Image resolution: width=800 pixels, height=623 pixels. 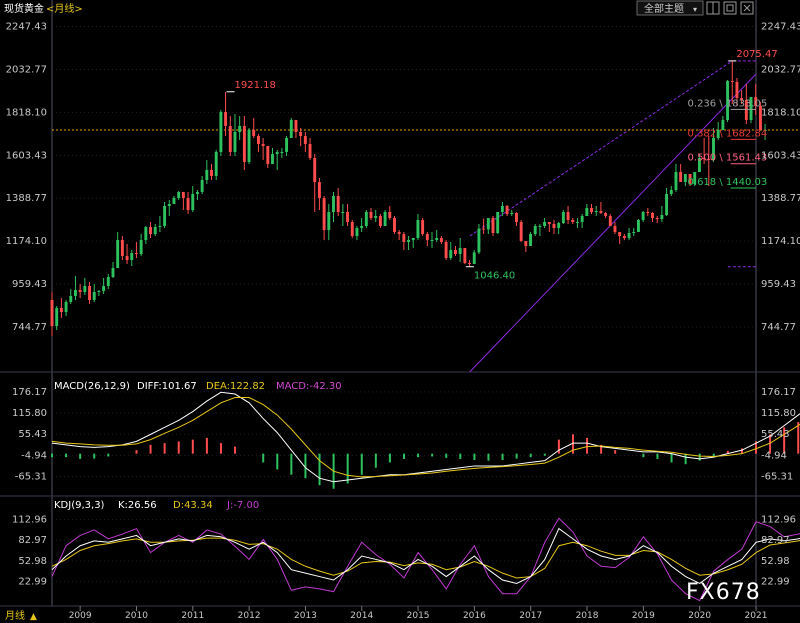 What do you see at coordinates (26, 69) in the screenshot?
I see `price-left-tick: 2032.77` at bounding box center [26, 69].